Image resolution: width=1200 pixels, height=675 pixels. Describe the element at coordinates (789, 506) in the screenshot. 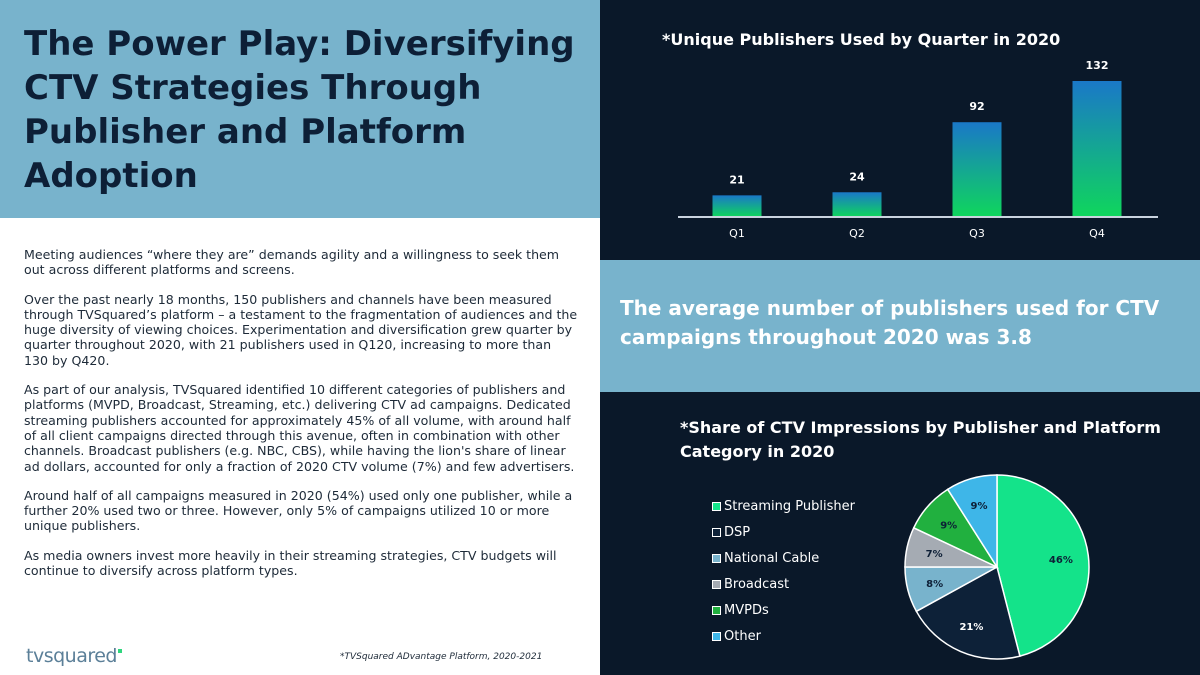

I see `legend-label: Streaming Publisher` at that location.